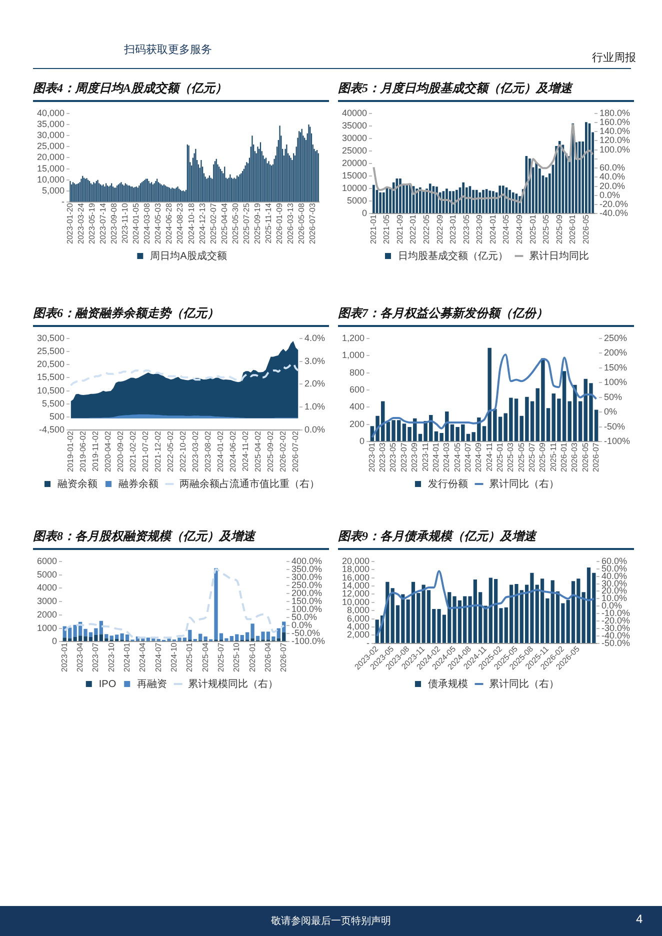 Image resolution: width=662 pixels, height=936 pixels. Describe the element at coordinates (314, 407) in the screenshot. I see `y2-tick-label: 1.0%` at that location.